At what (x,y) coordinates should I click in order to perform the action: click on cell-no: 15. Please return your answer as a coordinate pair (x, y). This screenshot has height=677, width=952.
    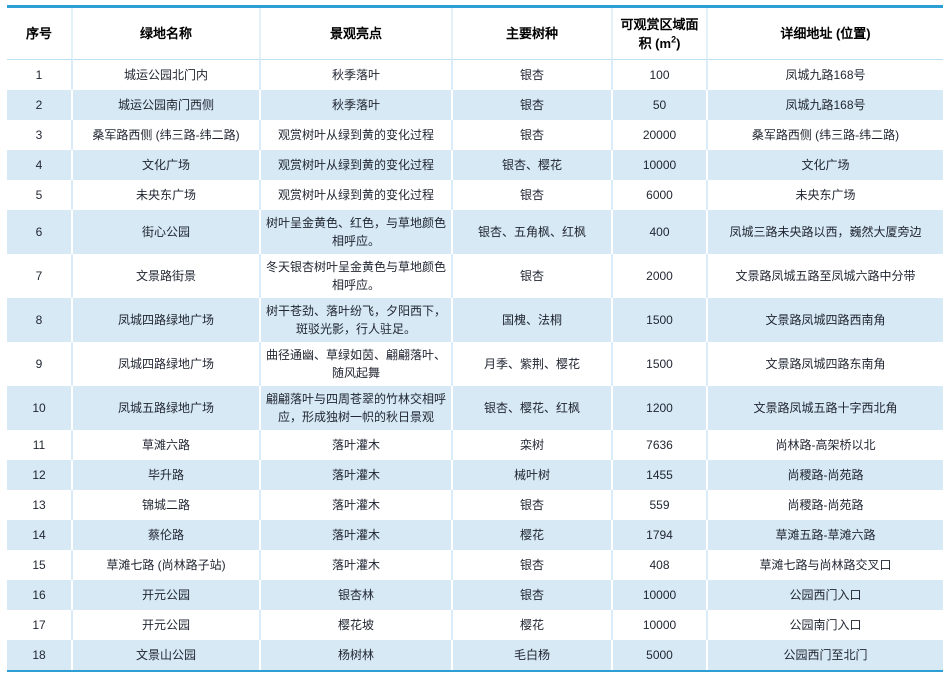
    Looking at the image, I should click on (40, 565).